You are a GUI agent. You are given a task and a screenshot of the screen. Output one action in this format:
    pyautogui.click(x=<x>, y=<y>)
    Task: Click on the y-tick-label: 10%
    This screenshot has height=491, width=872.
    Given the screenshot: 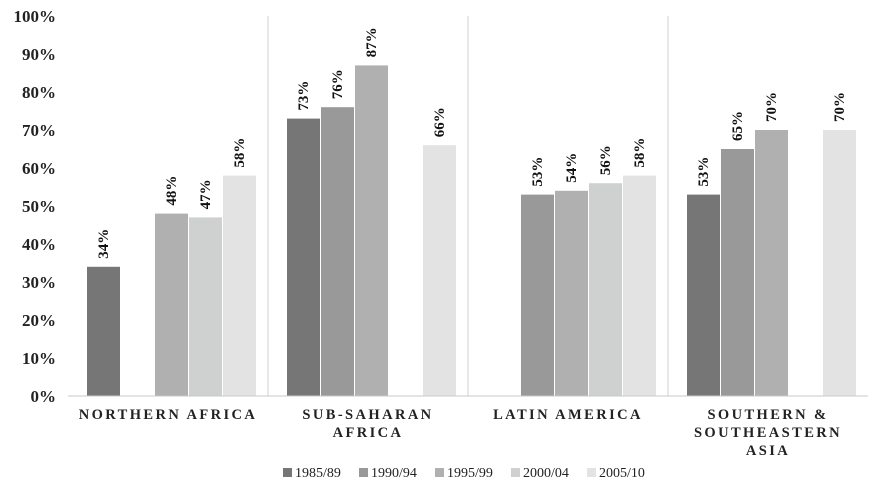 What is the action you would take?
    pyautogui.click(x=39, y=358)
    